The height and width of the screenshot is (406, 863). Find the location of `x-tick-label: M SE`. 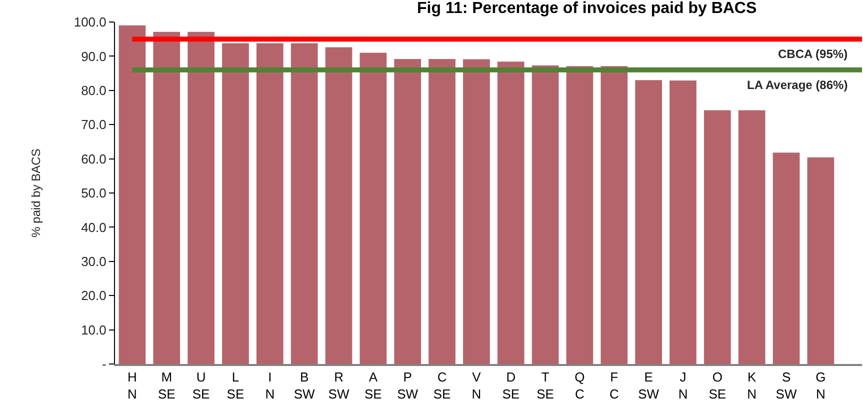

x-tick-label: M SE is located at coordinates (167, 386).